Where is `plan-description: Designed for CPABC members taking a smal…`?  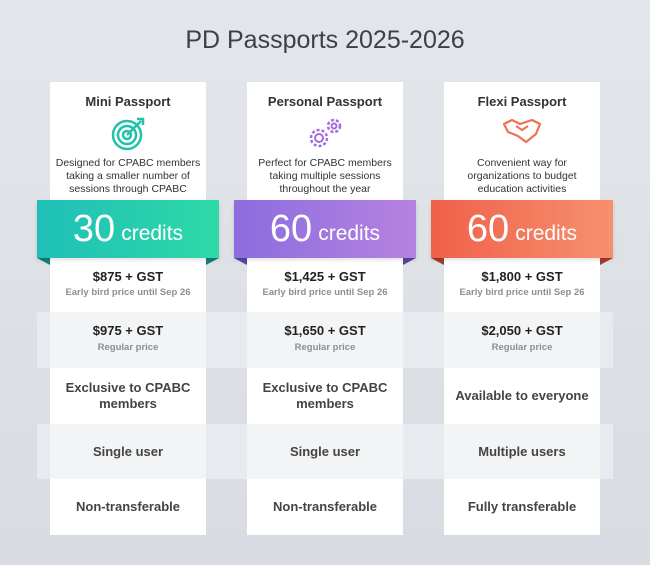
plan-description: Designed for CPABC members taking a smal… is located at coordinates (128, 176).